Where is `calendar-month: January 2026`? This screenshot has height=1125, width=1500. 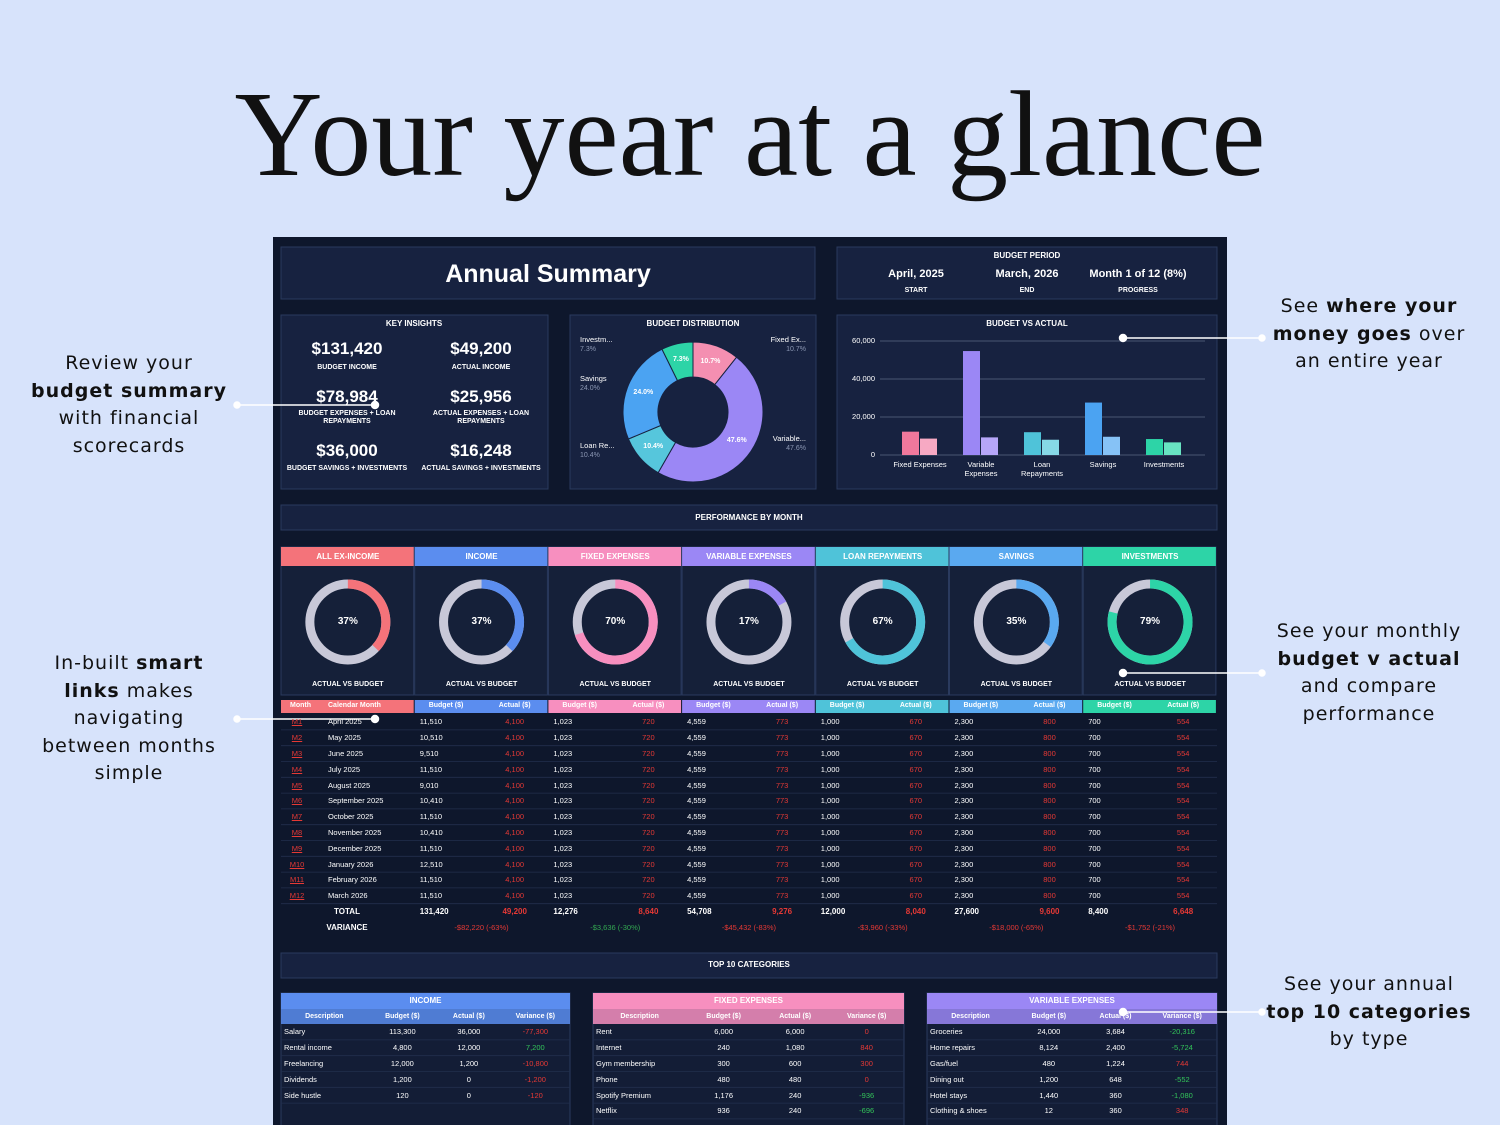 calendar-month: January 2026 is located at coordinates (351, 864).